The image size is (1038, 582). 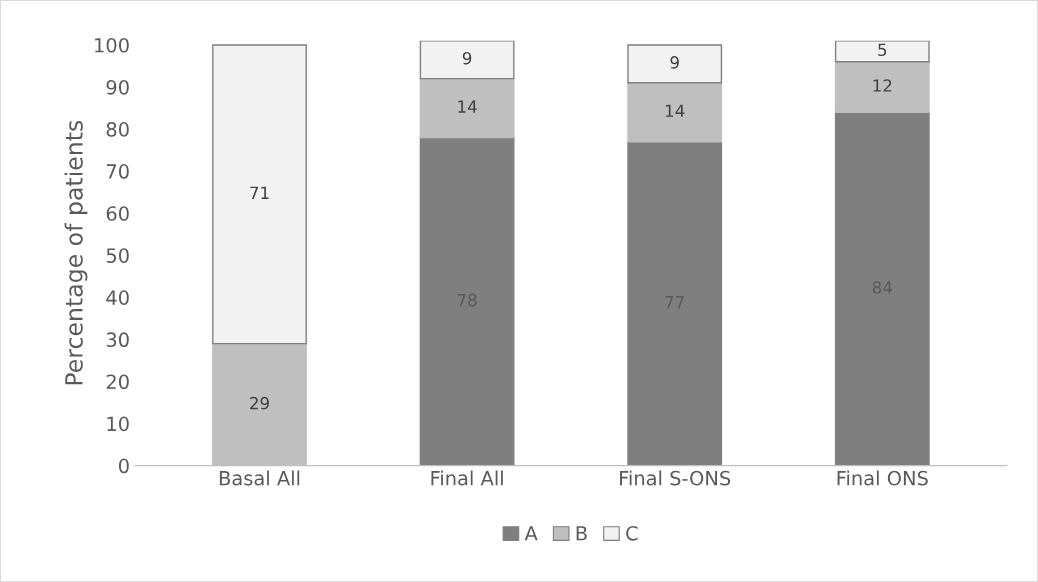 I want to click on y-tick-label: 40, so click(x=117, y=297).